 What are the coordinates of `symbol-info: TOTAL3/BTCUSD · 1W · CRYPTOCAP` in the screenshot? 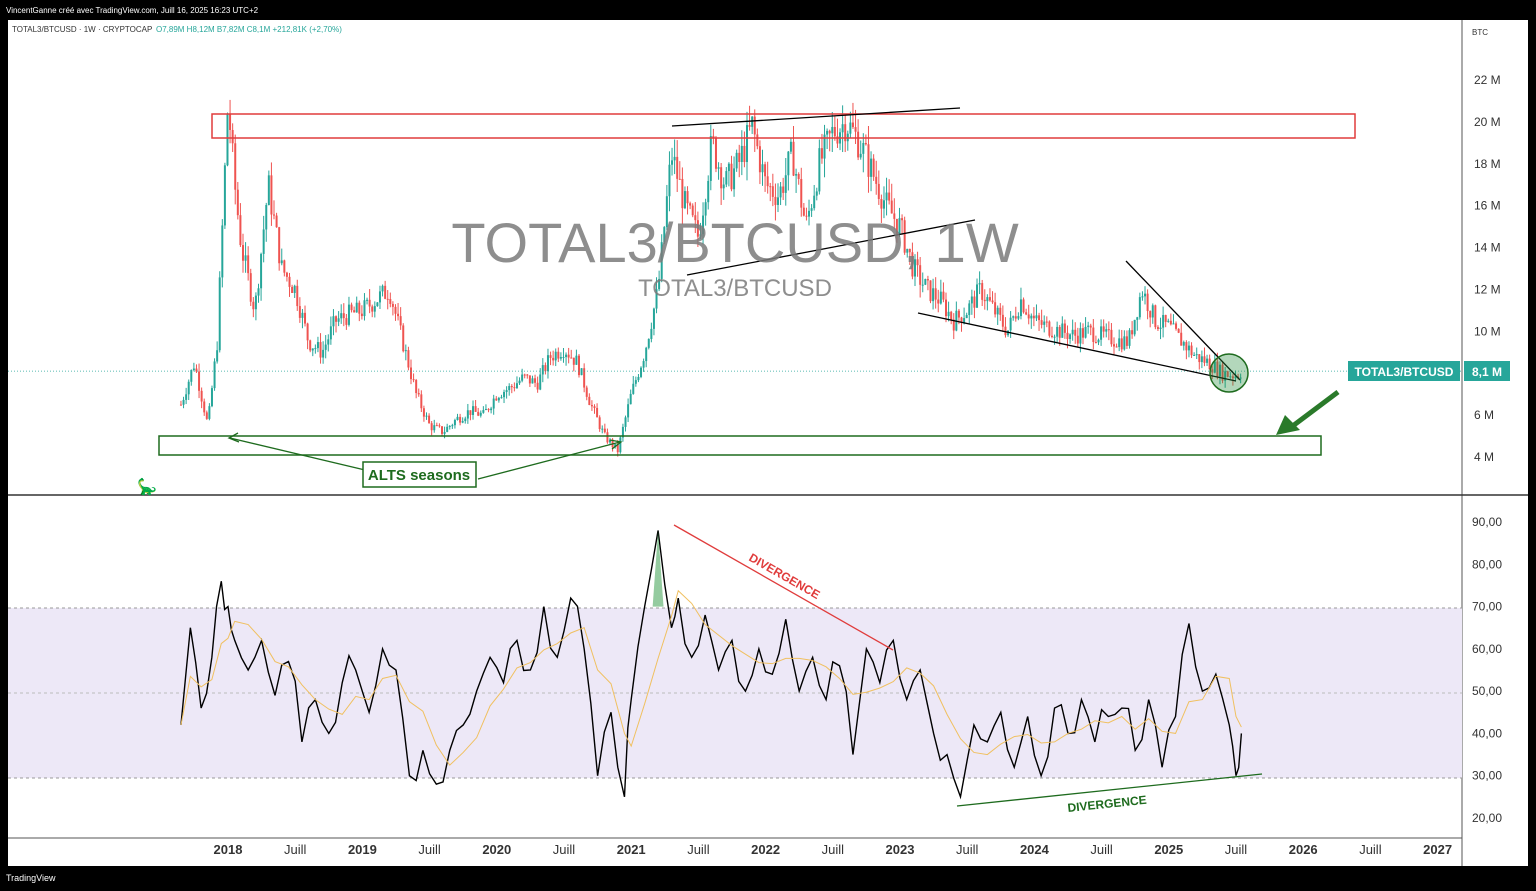 It's located at (82, 29).